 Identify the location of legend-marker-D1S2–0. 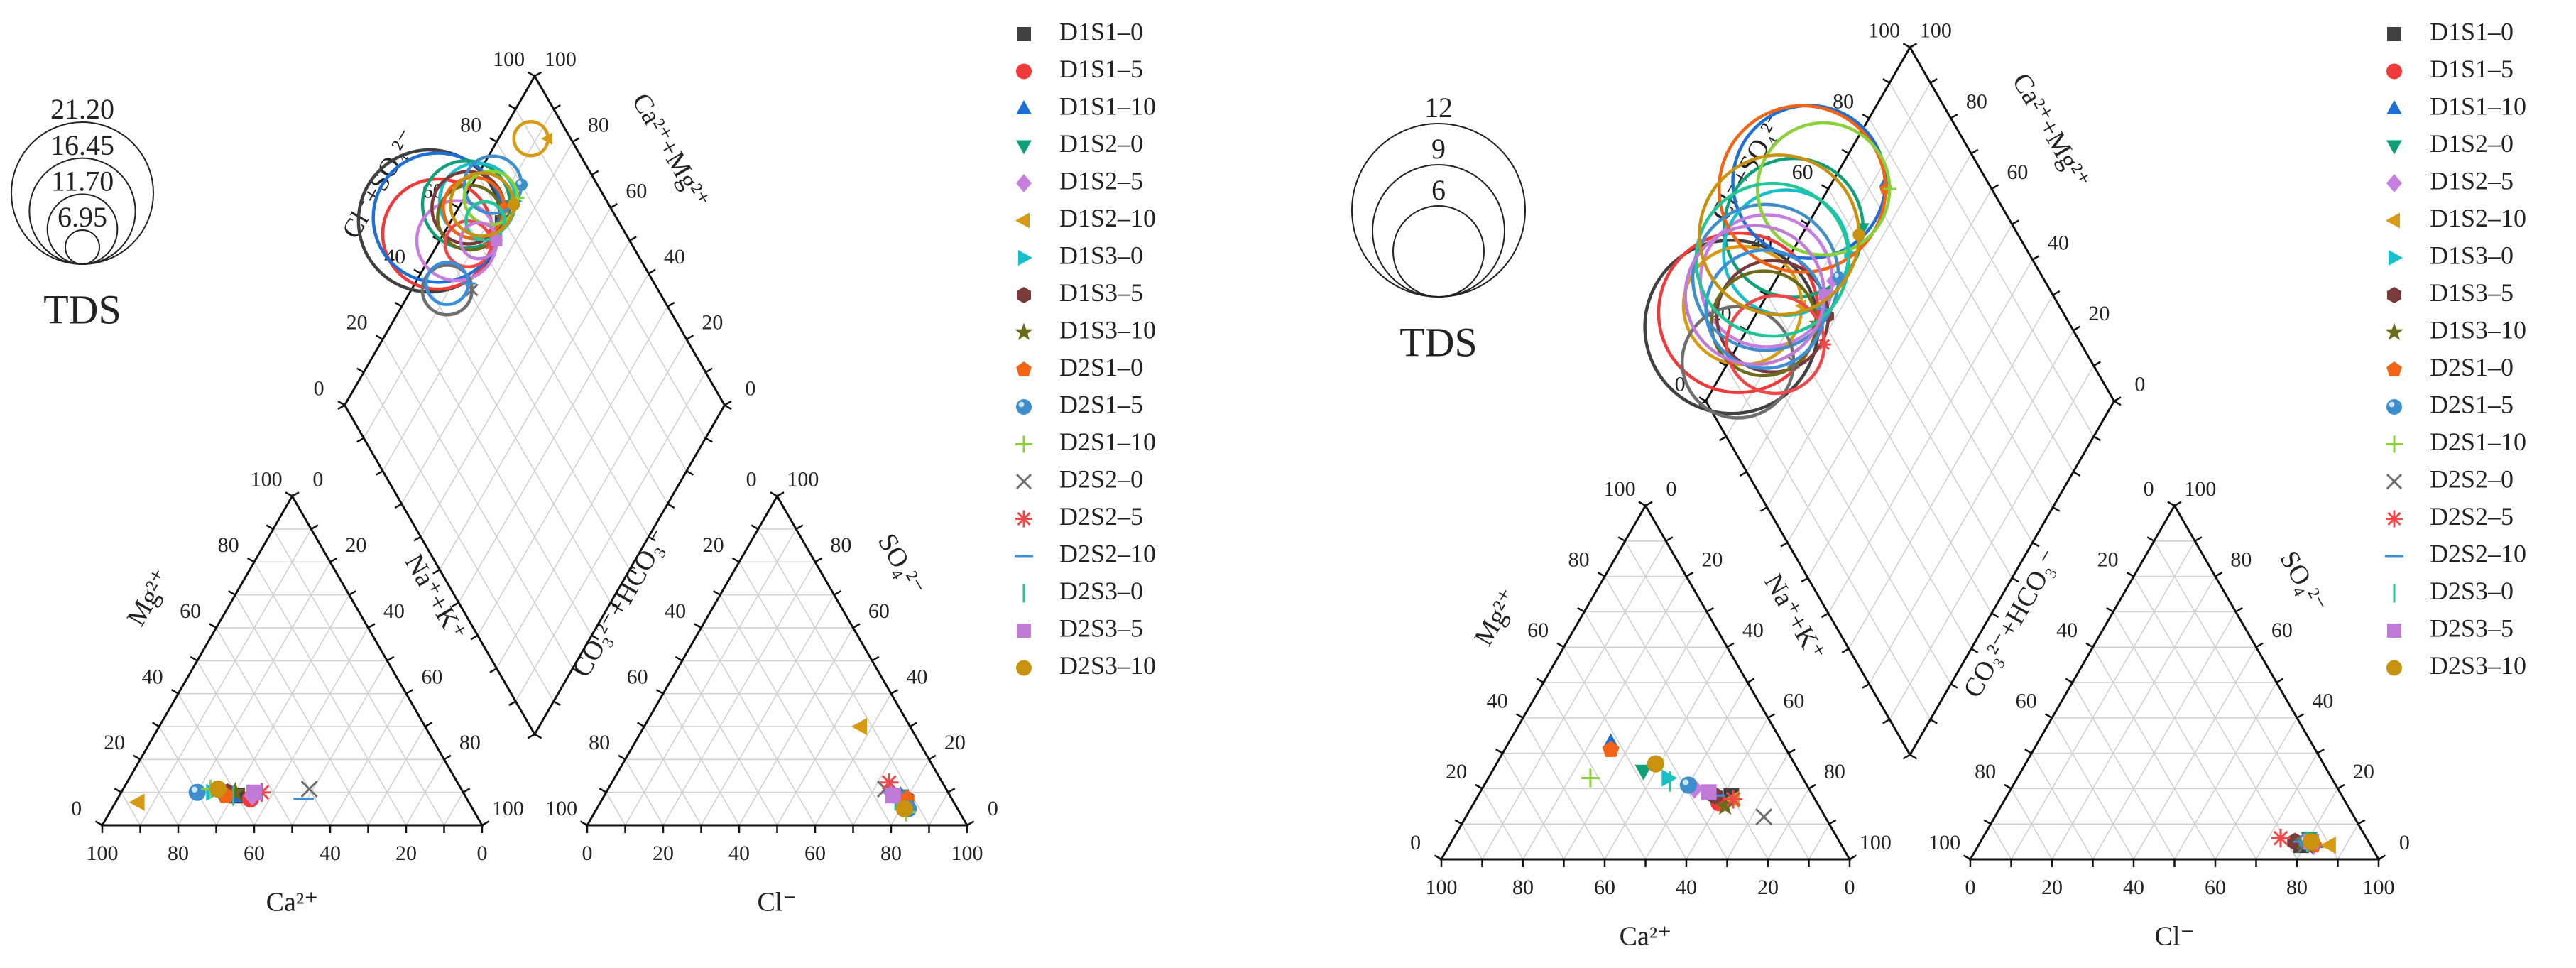
(2394, 147).